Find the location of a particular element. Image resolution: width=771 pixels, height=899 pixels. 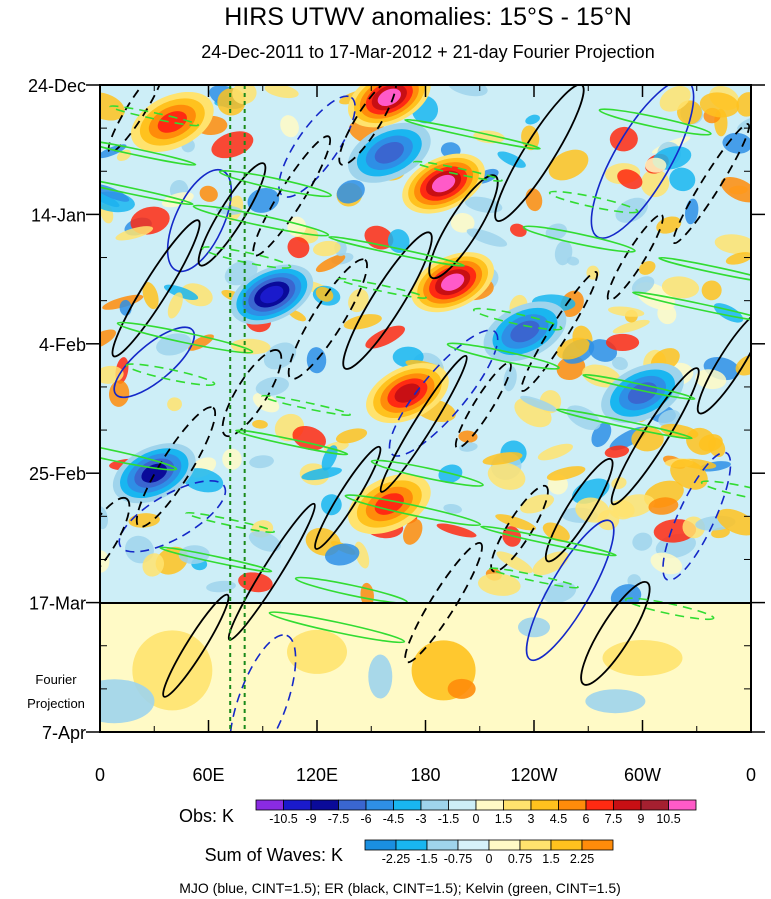

colorbar-tick-label: 7.5 is located at coordinates (613, 819).